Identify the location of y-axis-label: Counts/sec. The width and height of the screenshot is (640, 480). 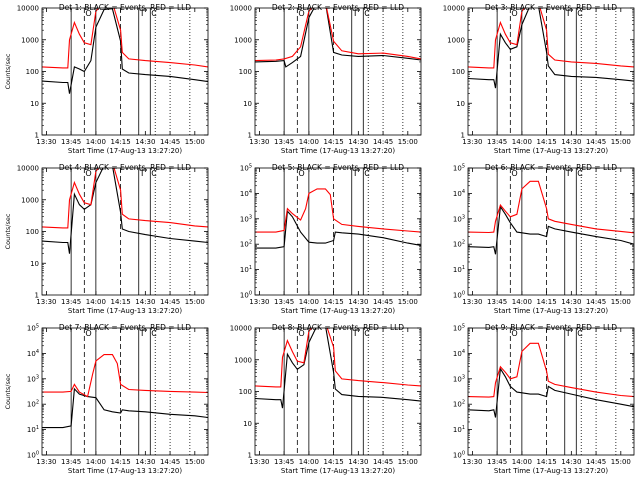
(8, 391).